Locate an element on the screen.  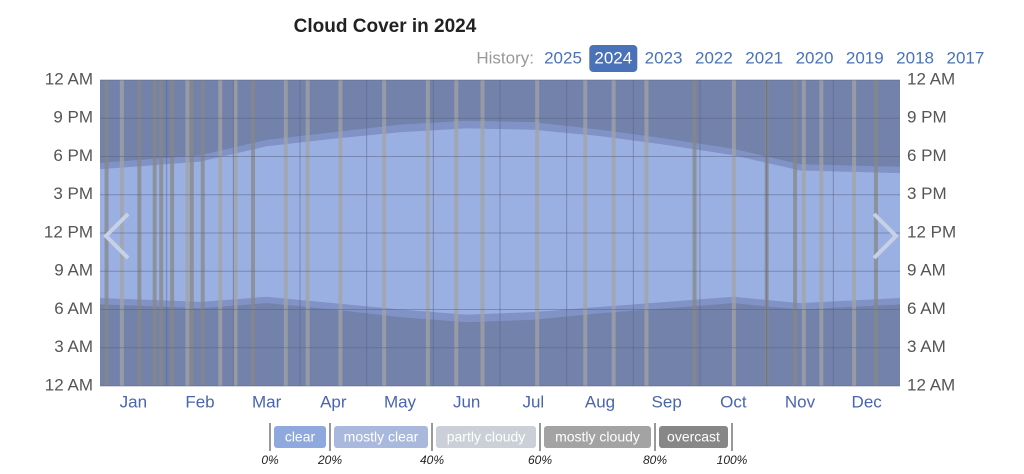
x-tick-label: Aug is located at coordinates (600, 401).